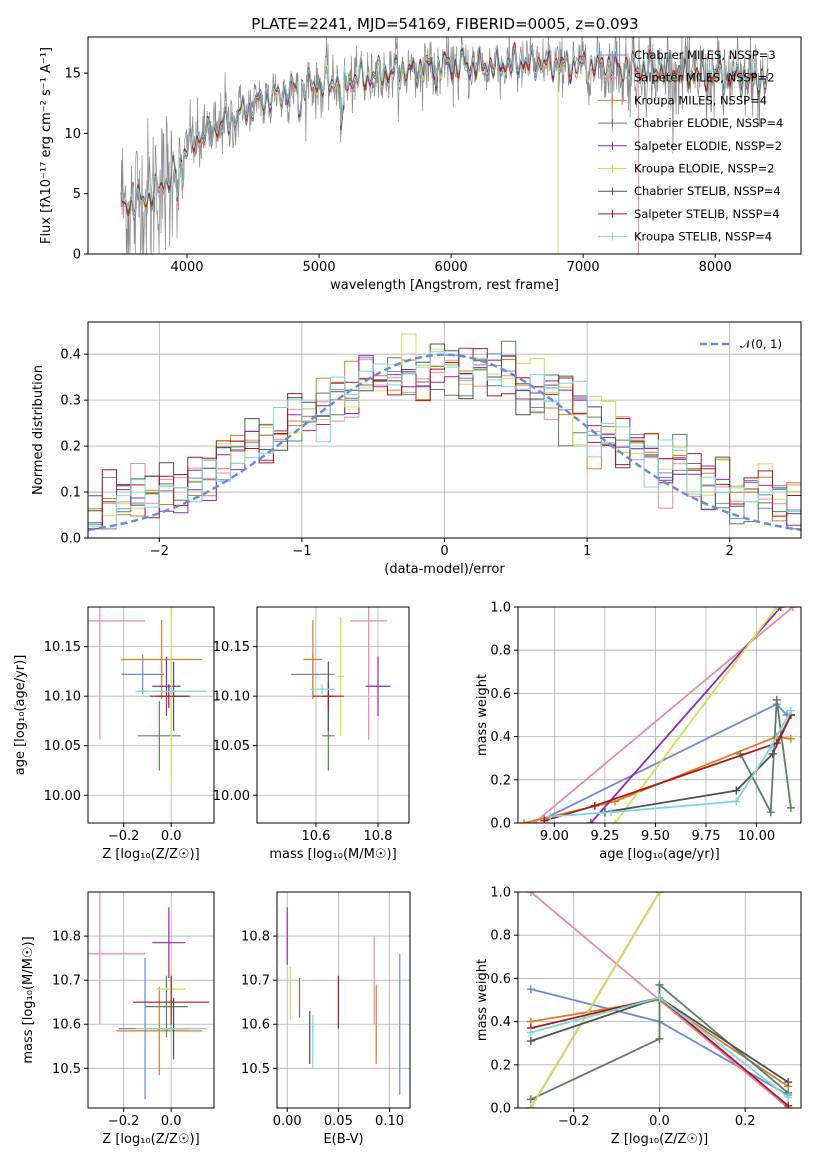 The height and width of the screenshot is (1170, 819). What do you see at coordinates (28, 999) in the screenshot?
I see `y-axis-label: mass [log₁₀(M/M☉)]` at bounding box center [28, 999].